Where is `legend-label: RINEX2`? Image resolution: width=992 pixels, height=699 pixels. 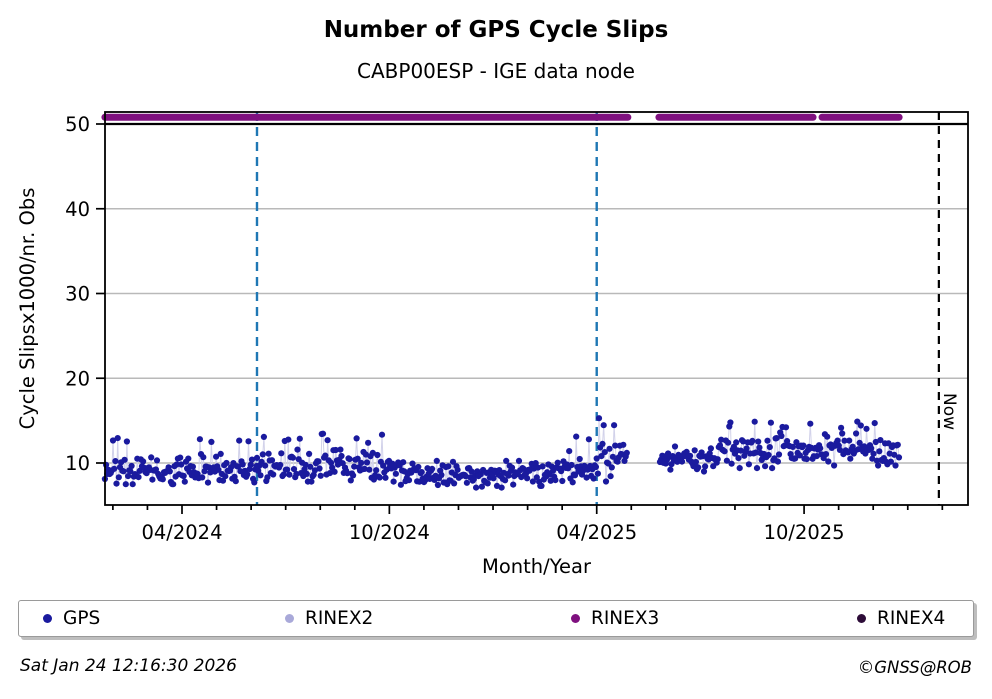
legend-label: RINEX2 is located at coordinates (339, 618).